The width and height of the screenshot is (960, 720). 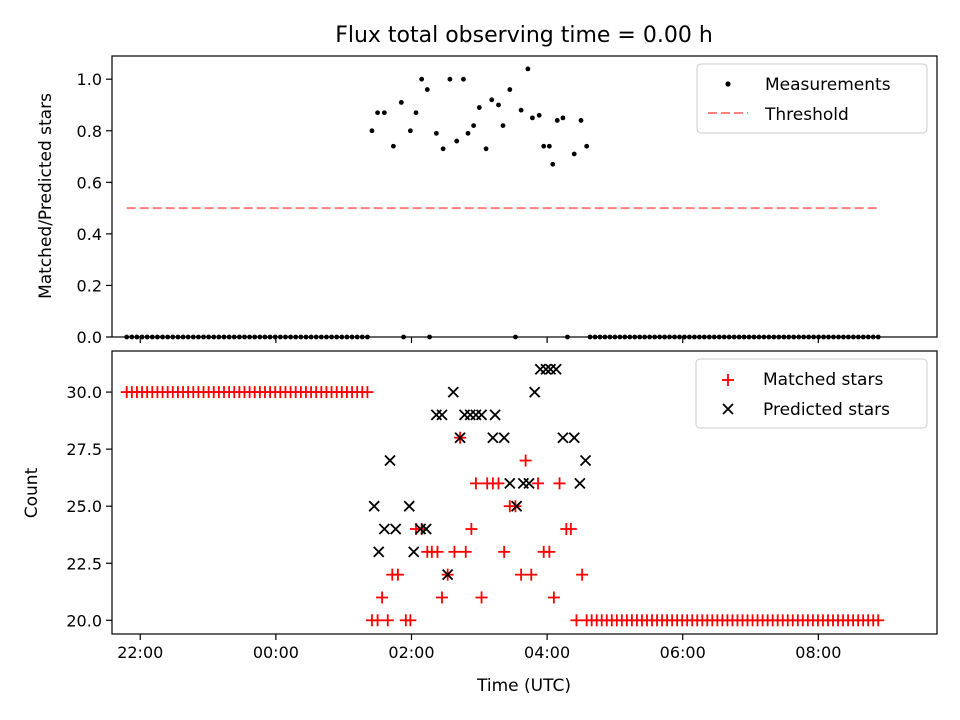 What do you see at coordinates (46, 196) in the screenshot?
I see `top-ylabel: Matched/Predicted stars` at bounding box center [46, 196].